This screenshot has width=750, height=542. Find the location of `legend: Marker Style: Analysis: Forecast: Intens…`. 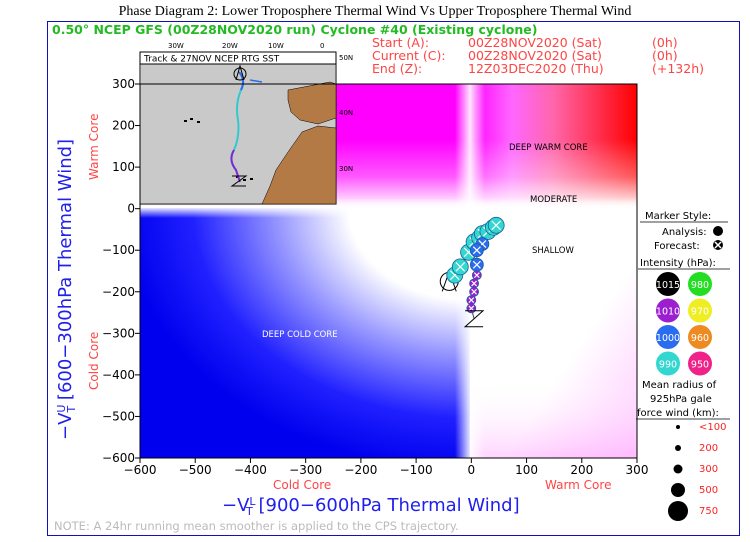

legend: Marker Style: Analysis: Forecast: Intens… is located at coordinates (683, 366).